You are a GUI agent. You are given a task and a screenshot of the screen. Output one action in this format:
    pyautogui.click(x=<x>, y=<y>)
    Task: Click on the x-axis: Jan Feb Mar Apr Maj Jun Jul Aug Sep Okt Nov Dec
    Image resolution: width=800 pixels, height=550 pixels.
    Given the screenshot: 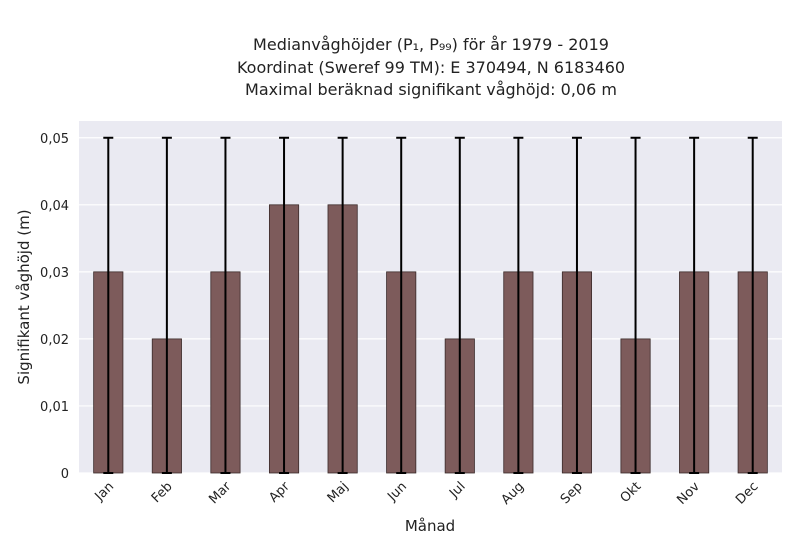 What is the action you would take?
    pyautogui.click(x=427, y=493)
    